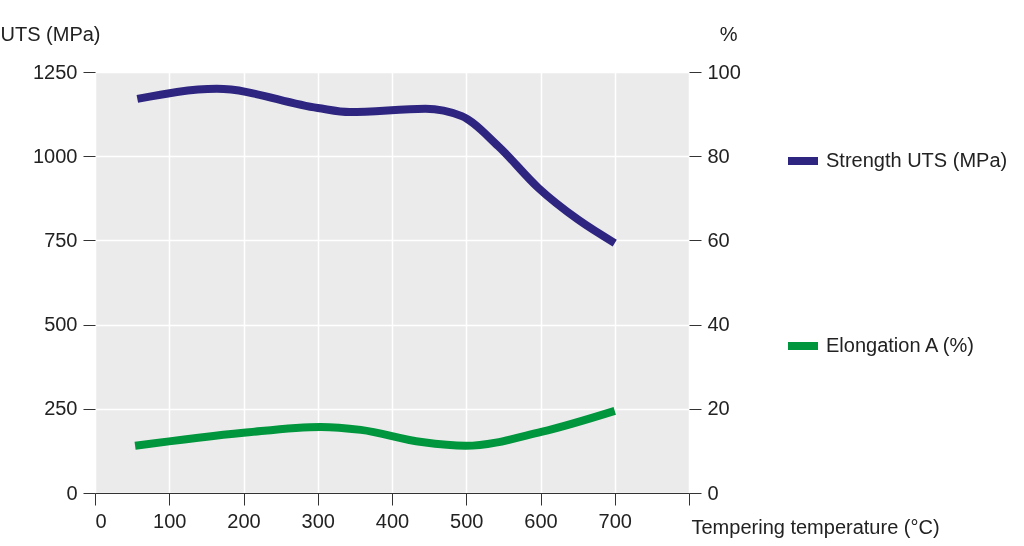 This screenshot has width=1024, height=546. I want to click on y2-tick-label: 100, so click(724, 71).